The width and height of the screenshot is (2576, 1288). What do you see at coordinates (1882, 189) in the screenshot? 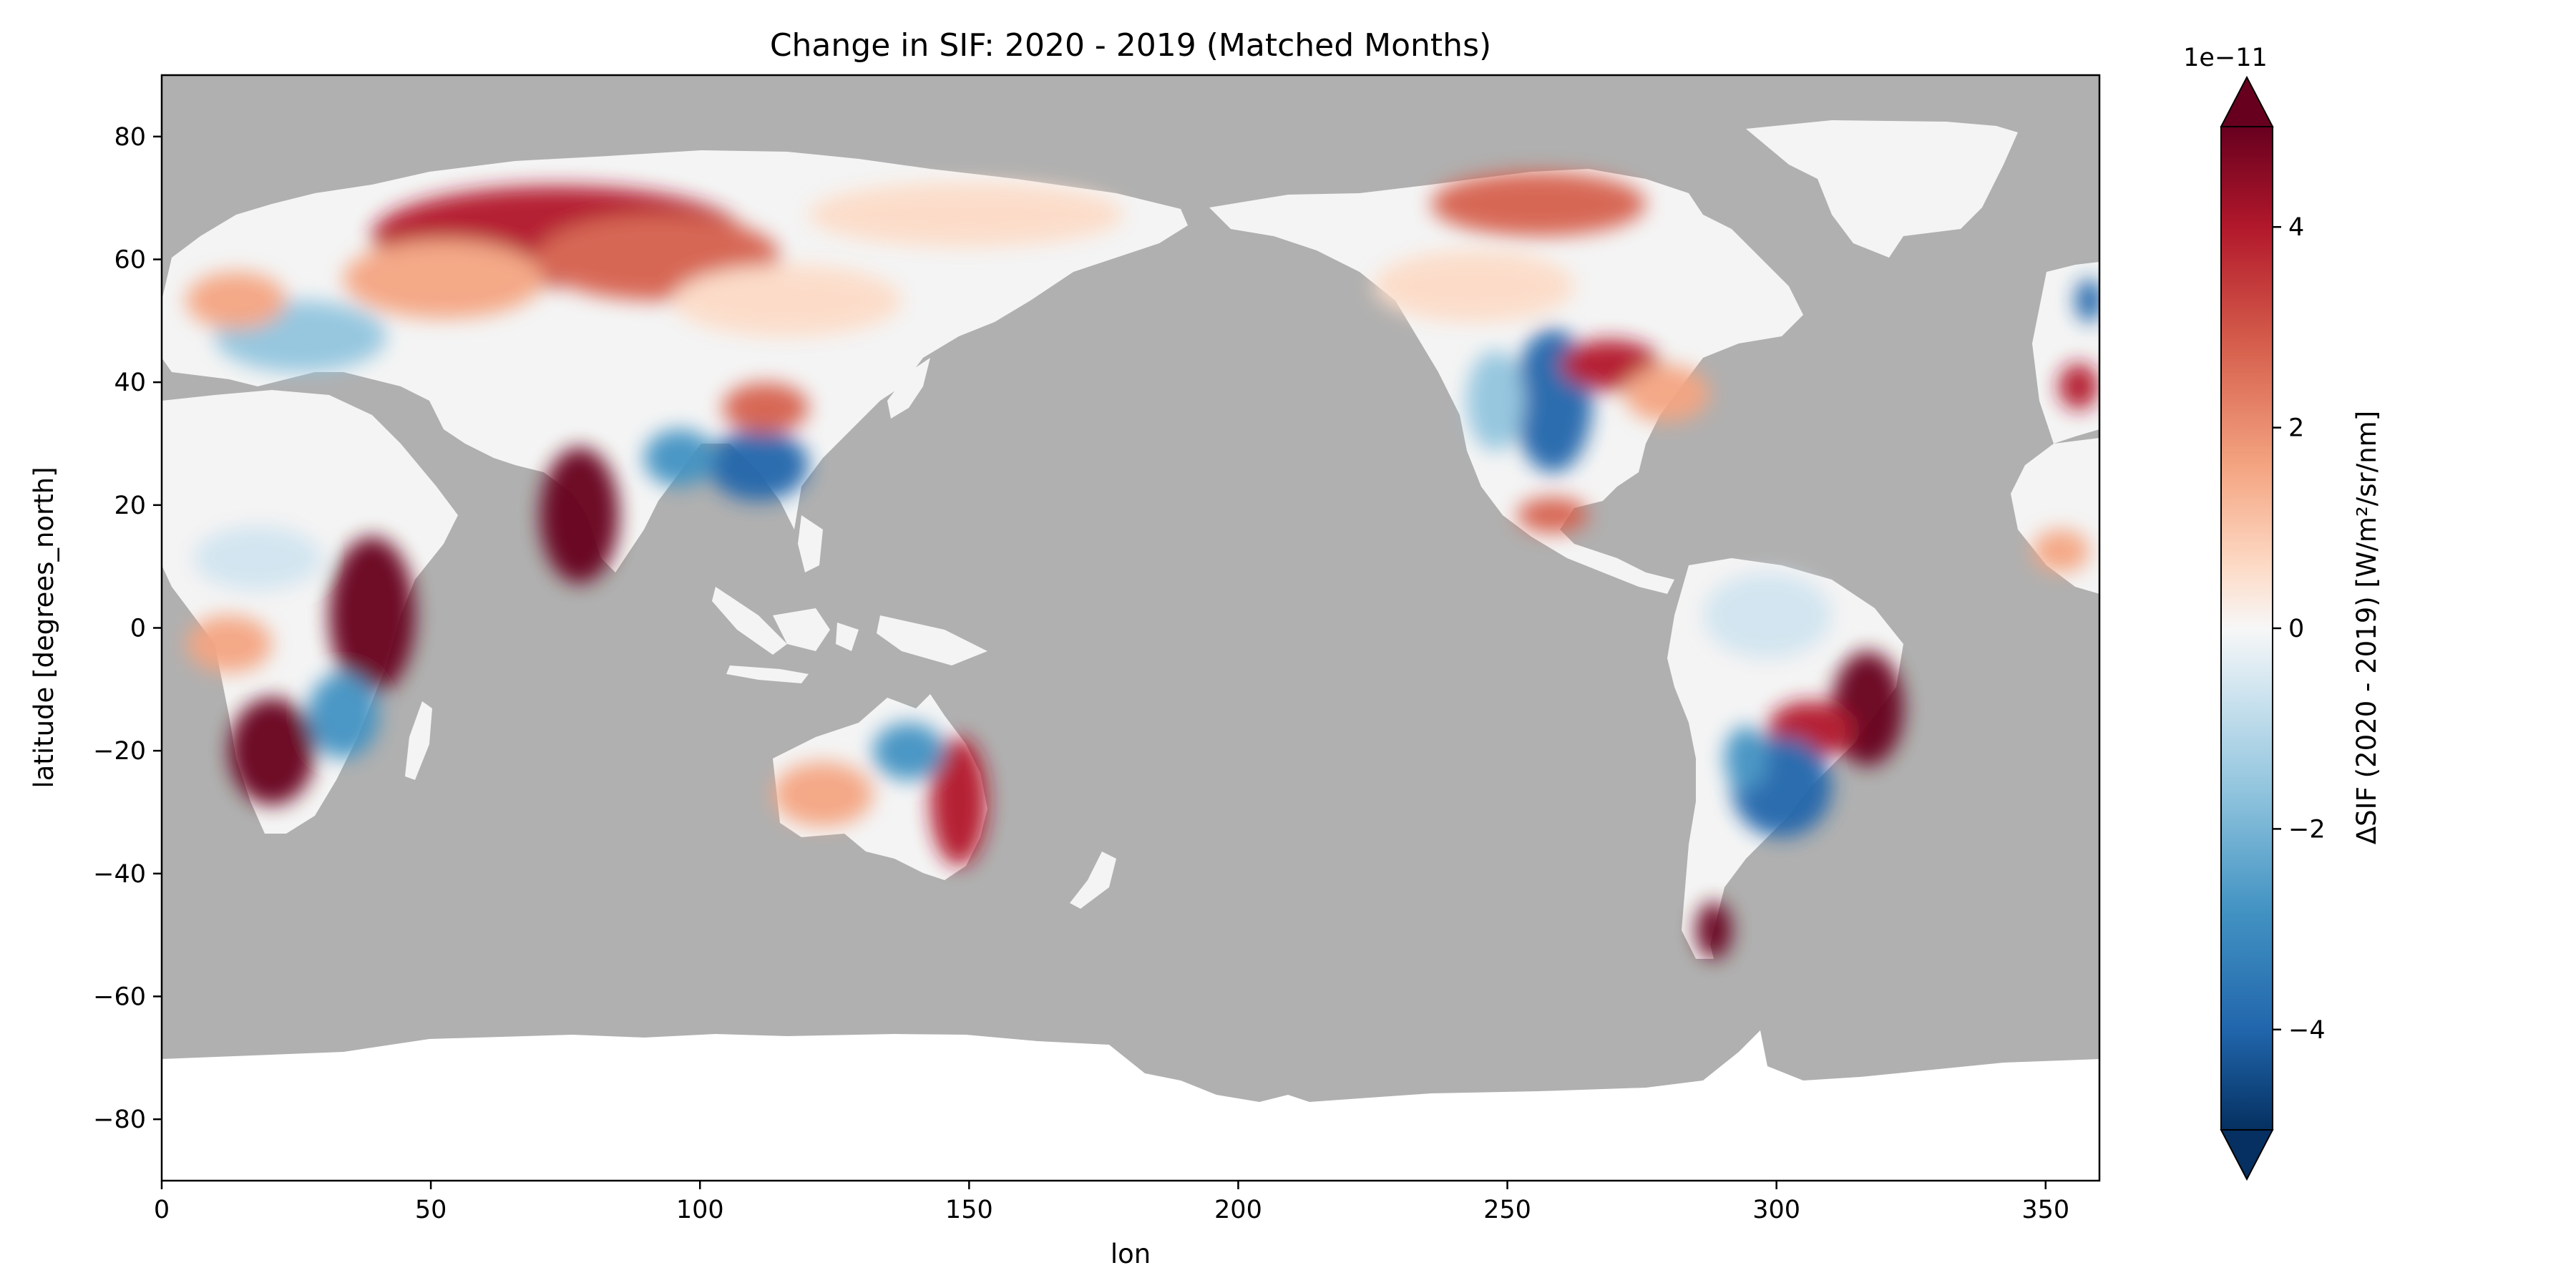
I see `greenland-landmass` at bounding box center [1882, 189].